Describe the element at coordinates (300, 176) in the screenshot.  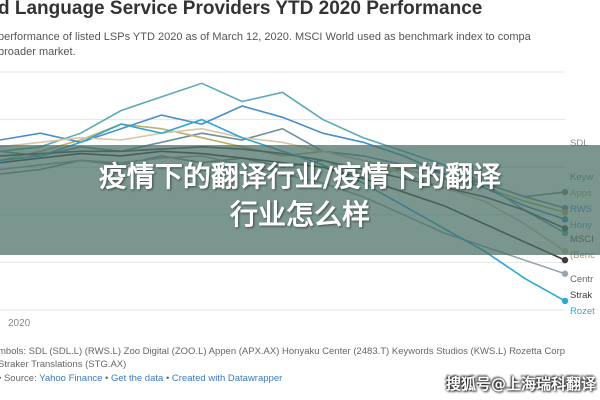
I see `overlay-title-line-1: 疫情下的翻译行业/疫情下的翻译` at that location.